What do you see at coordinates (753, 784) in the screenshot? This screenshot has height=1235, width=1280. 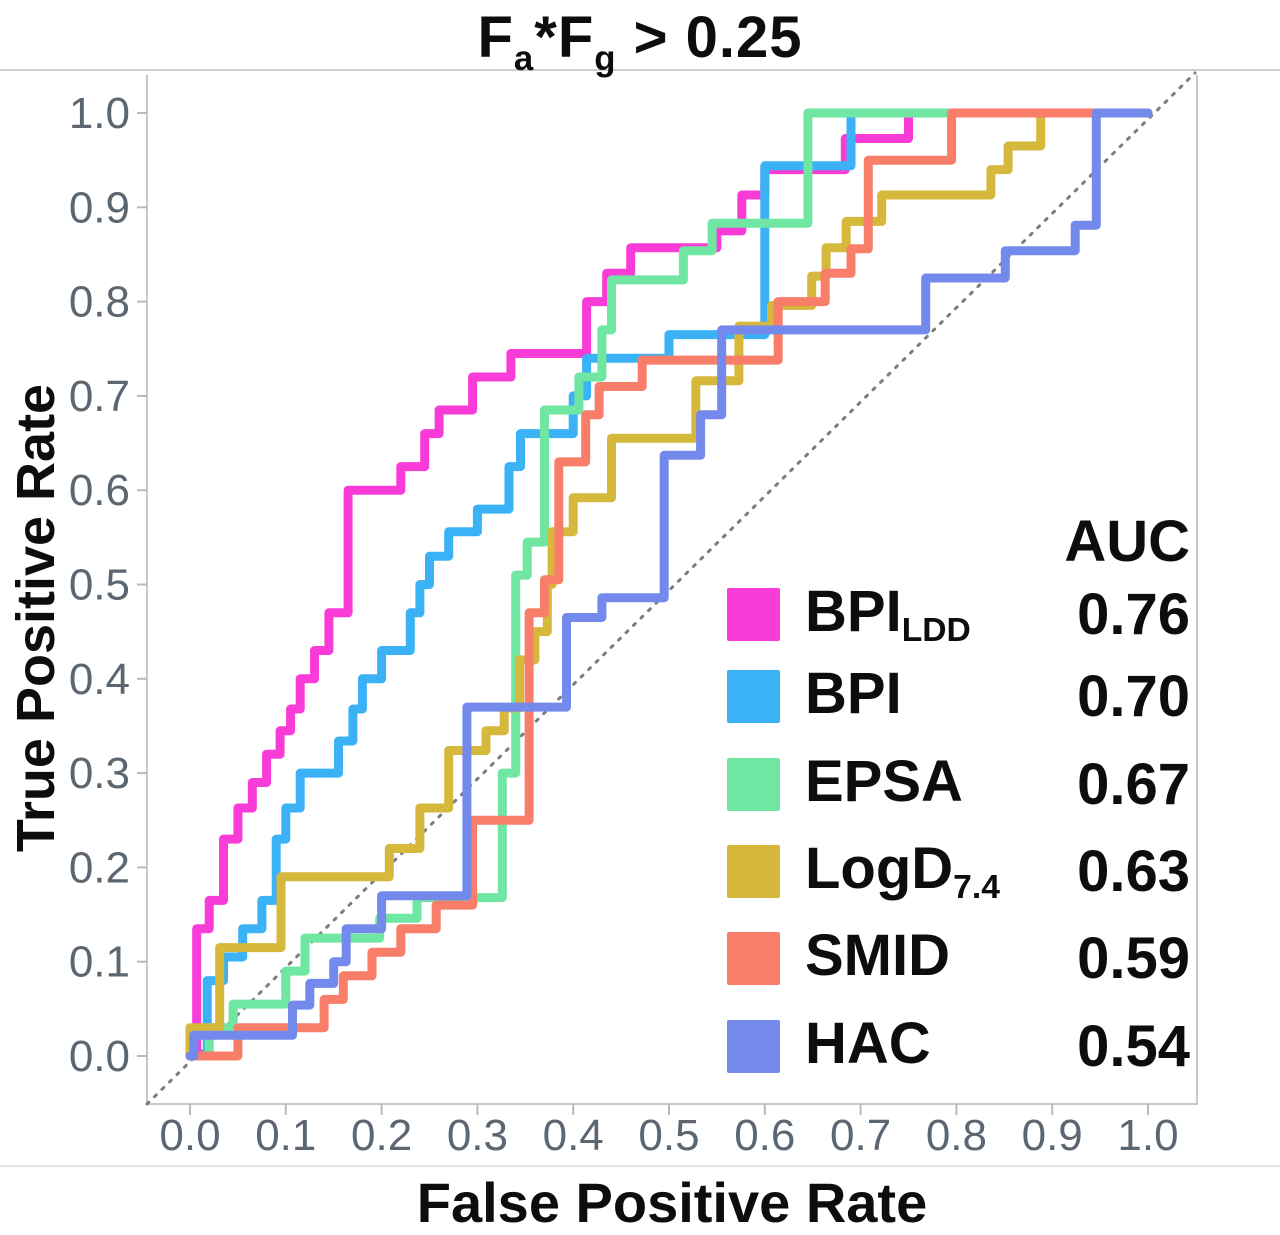 I see `legend-swatch-epsa` at bounding box center [753, 784].